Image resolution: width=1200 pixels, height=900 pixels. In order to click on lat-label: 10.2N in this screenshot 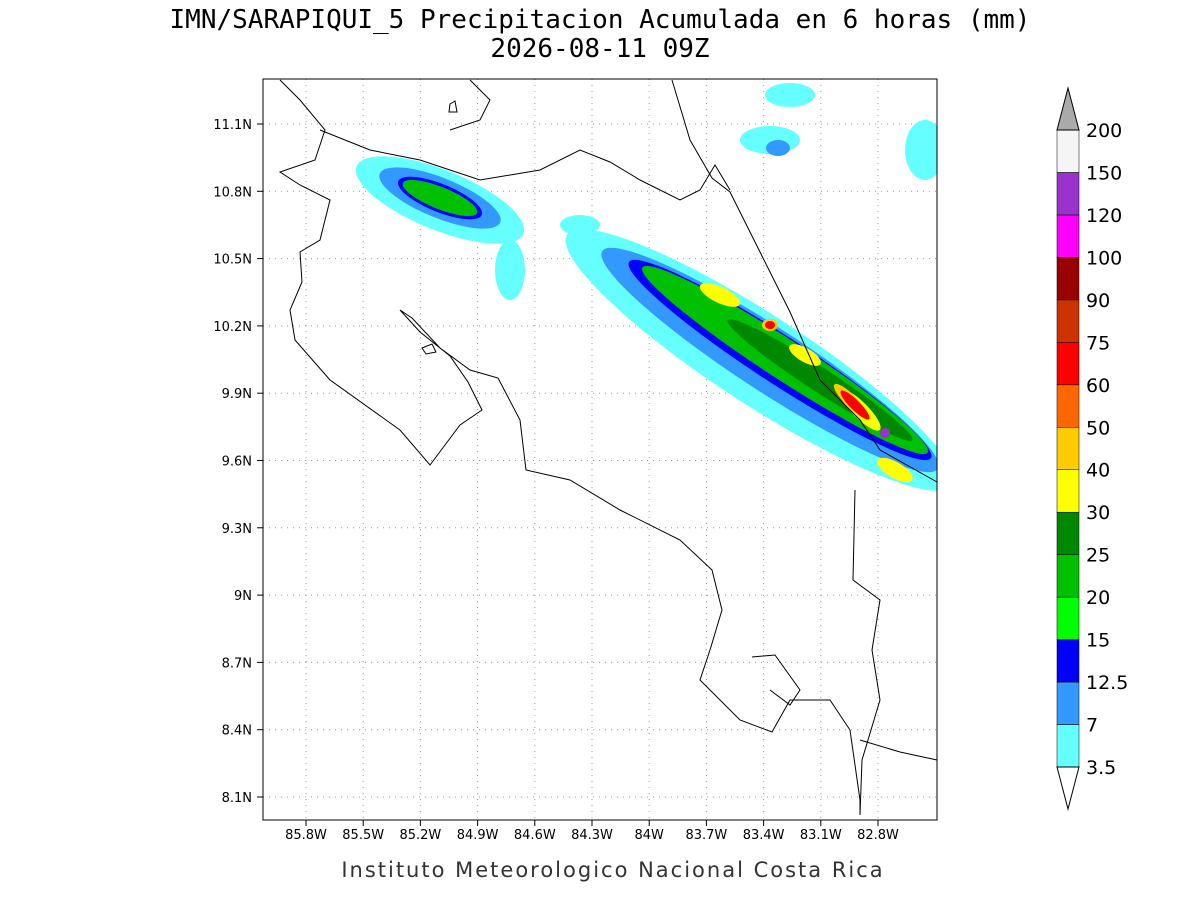, I will do `click(232, 327)`.